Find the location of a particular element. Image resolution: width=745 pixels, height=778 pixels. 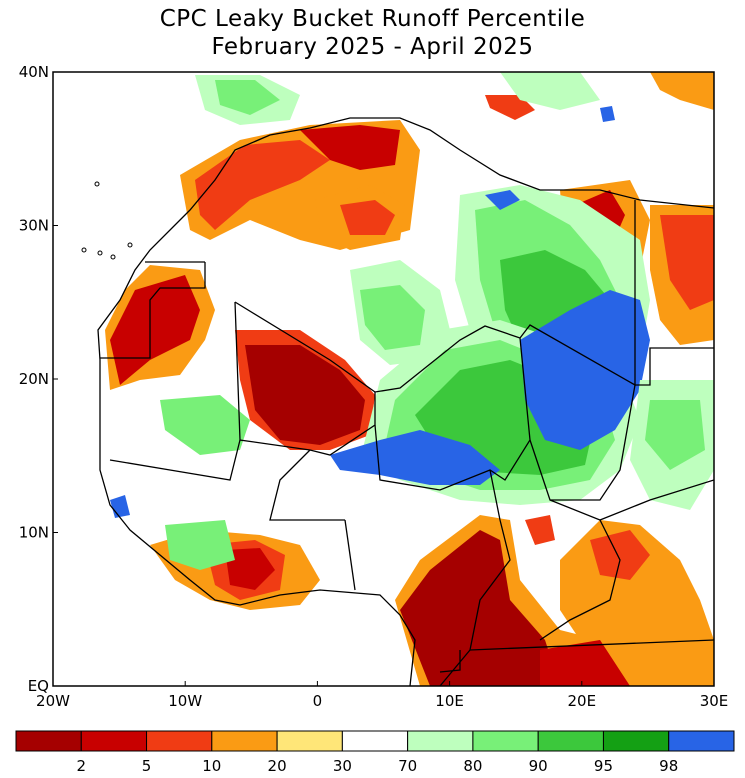

lat-label: 20N is located at coordinates (34, 379).